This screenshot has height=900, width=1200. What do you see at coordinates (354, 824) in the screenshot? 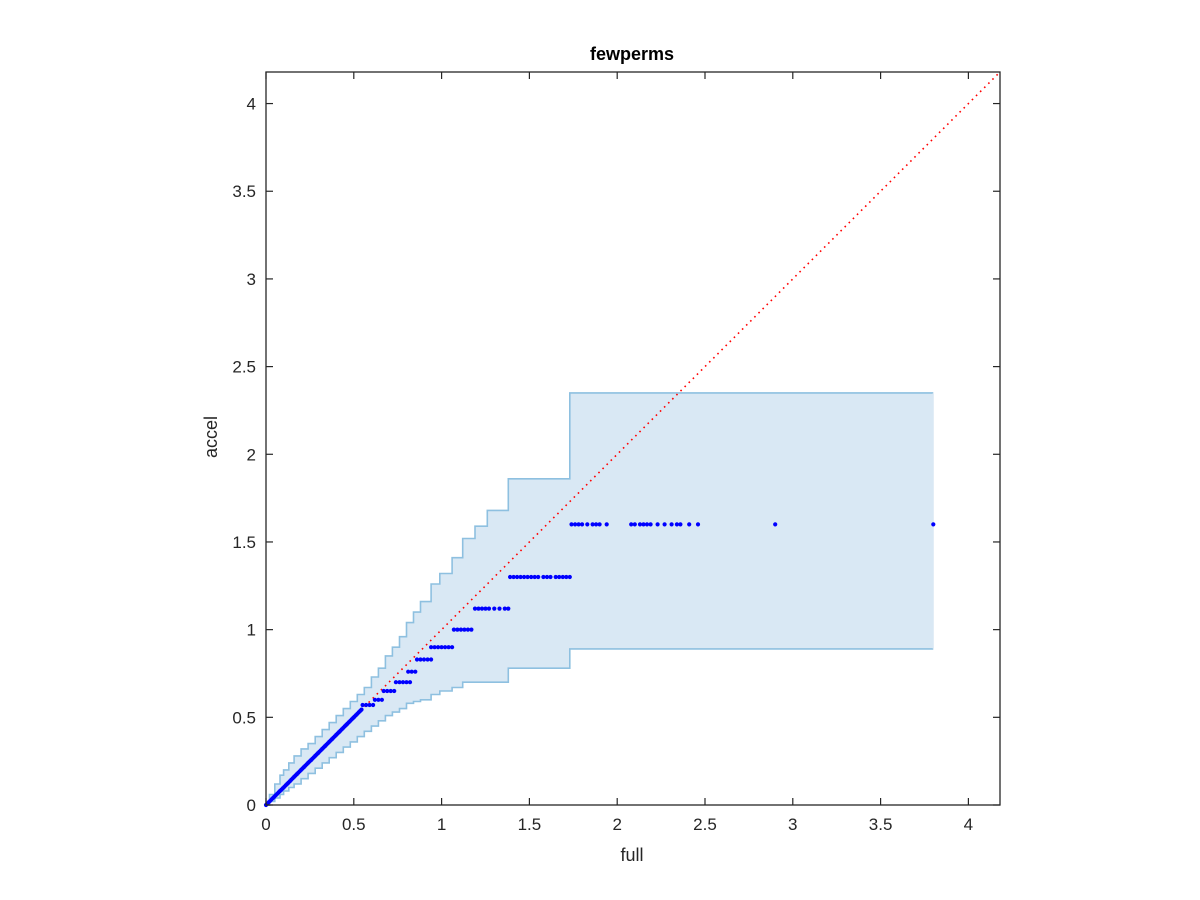
I see `x-tick-label: 0.5` at bounding box center [354, 824].